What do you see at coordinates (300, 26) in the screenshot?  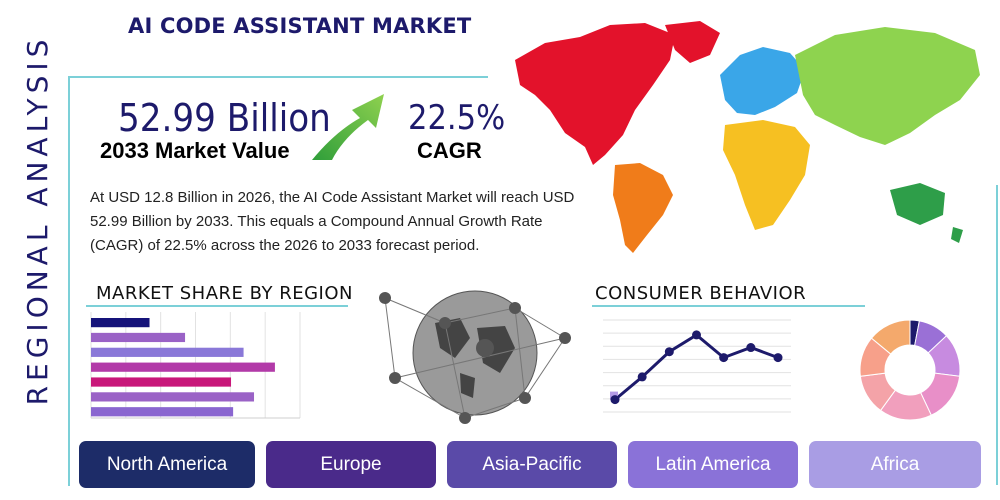 I see `page-title: AI CODE ASSISTANT MARKET` at bounding box center [300, 26].